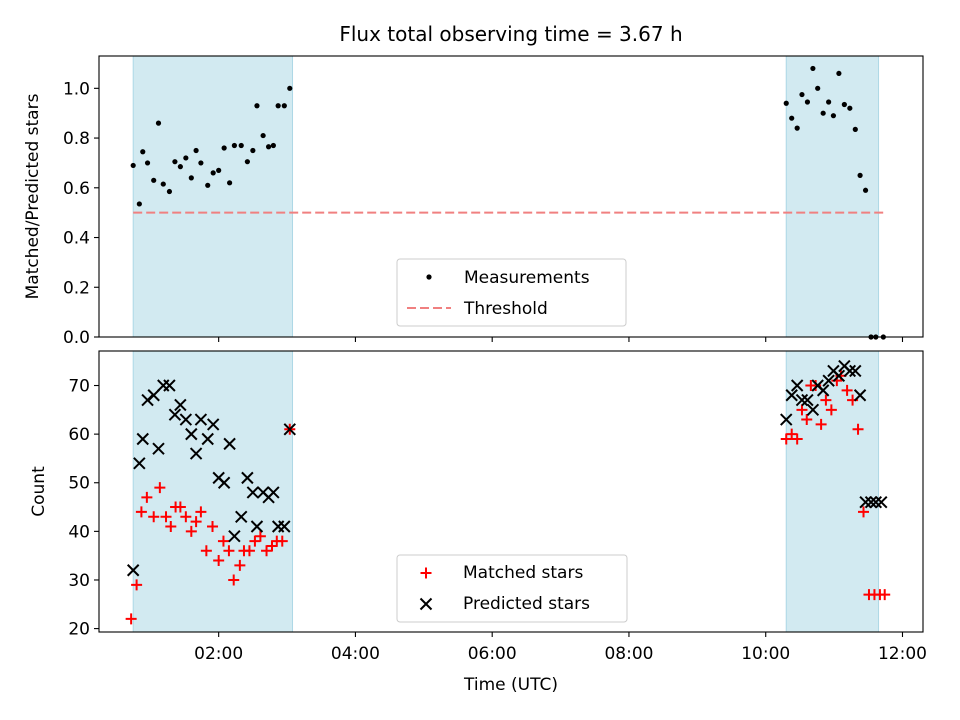 This screenshot has height=720, width=960. Describe the element at coordinates (765, 654) in the screenshot. I see `bottom-x-tick-label: 10:00` at that location.